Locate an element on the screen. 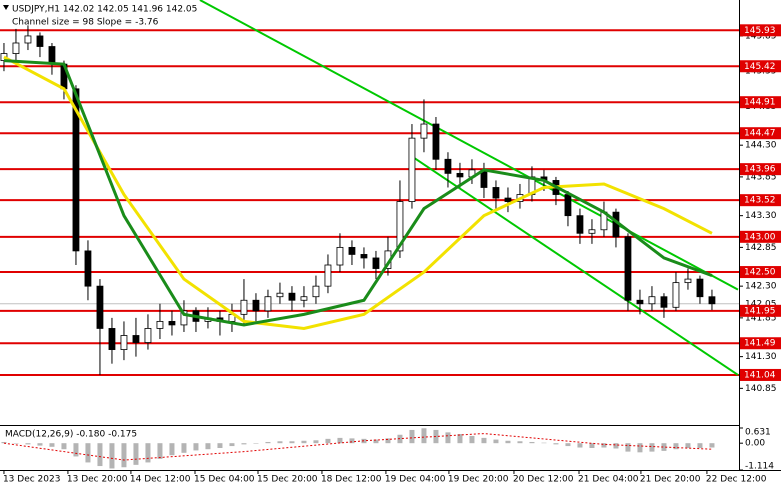  level-label: 144.91 is located at coordinates (760, 103).